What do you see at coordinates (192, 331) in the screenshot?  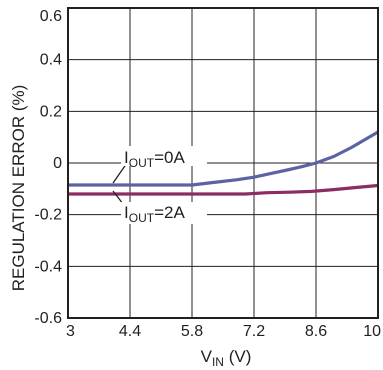 I see `x-tick-label: 5.8` at bounding box center [192, 331].